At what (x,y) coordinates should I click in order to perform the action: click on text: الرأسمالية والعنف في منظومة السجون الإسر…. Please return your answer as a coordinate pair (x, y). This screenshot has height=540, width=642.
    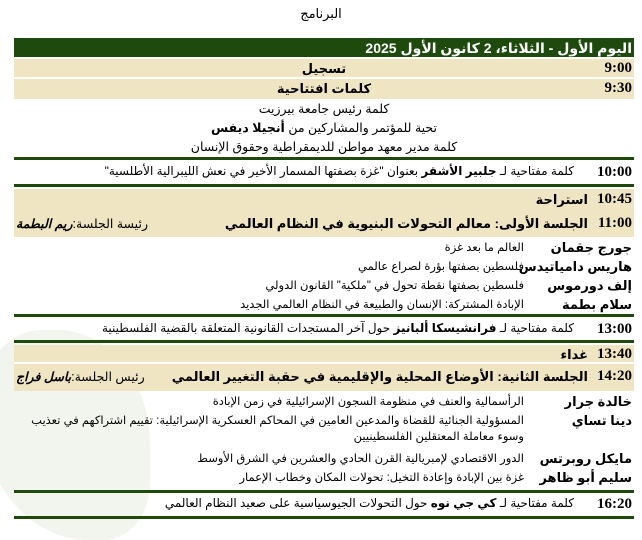
    Looking at the image, I should click on (368, 402).